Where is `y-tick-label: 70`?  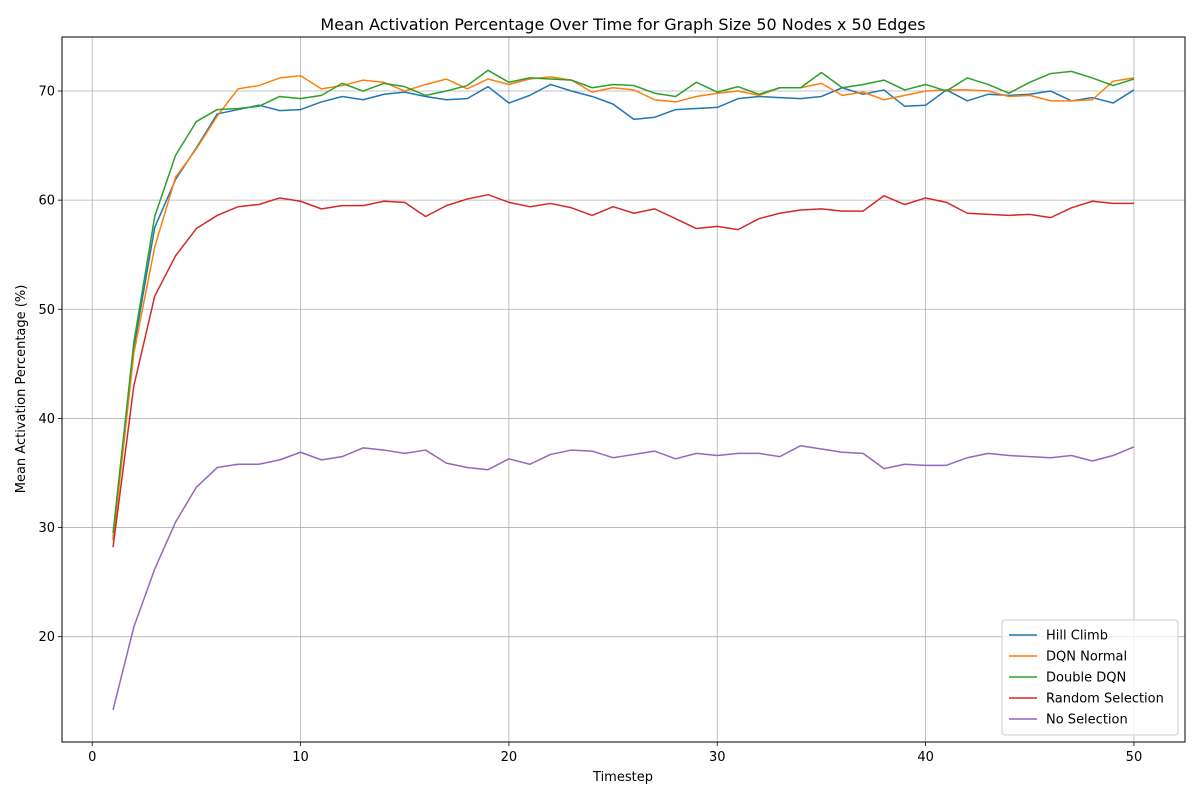 y-tick-label: 70 is located at coordinates (46, 92).